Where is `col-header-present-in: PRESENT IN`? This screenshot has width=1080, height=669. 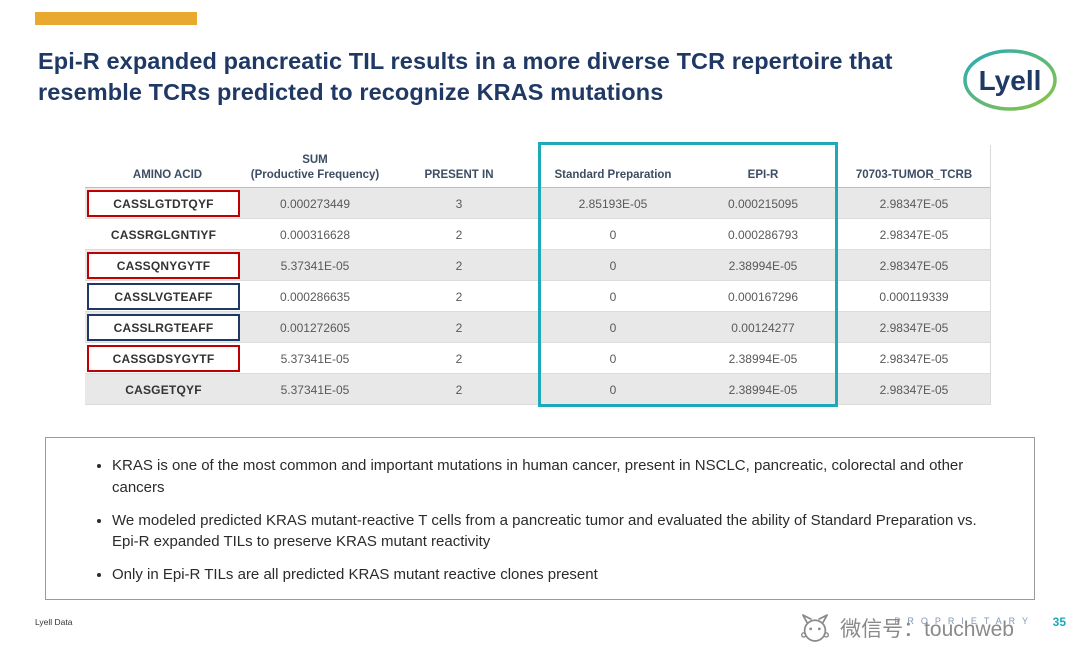 col-header-present-in: PRESENT IN is located at coordinates (459, 174).